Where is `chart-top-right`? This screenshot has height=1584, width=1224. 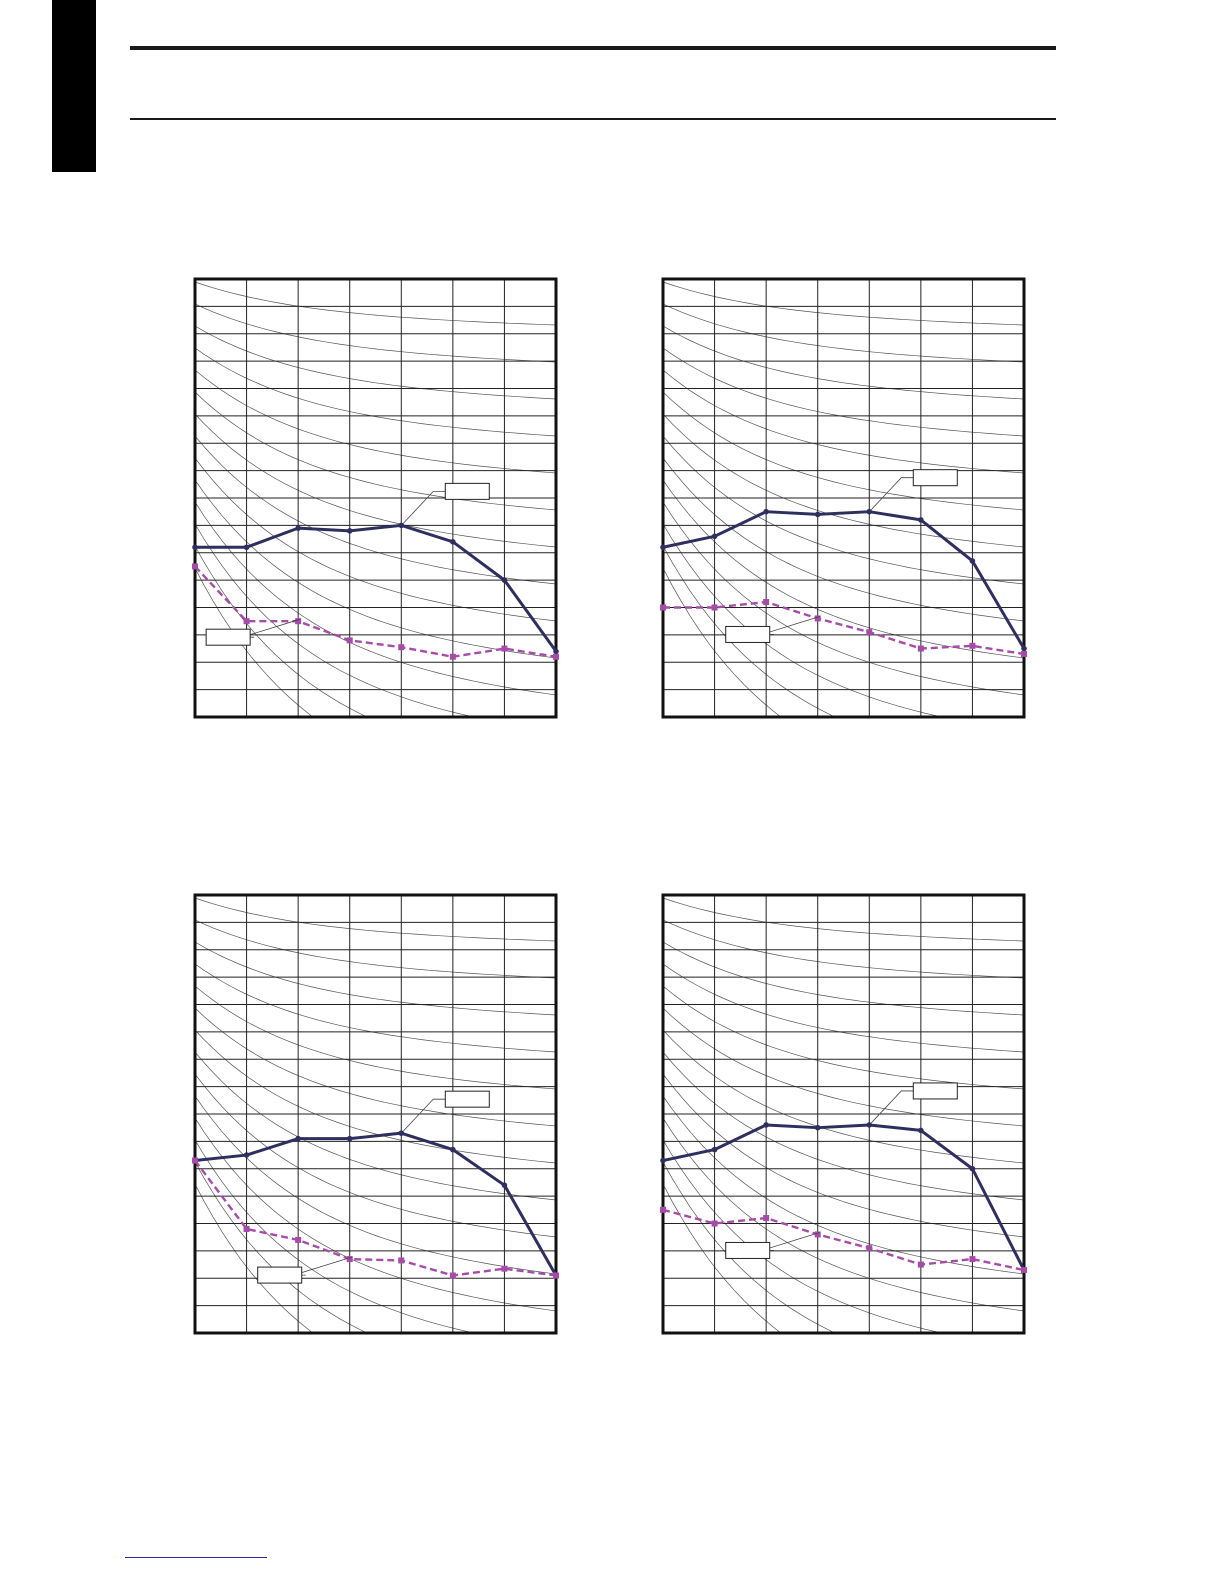
chart-top-right is located at coordinates (843, 498).